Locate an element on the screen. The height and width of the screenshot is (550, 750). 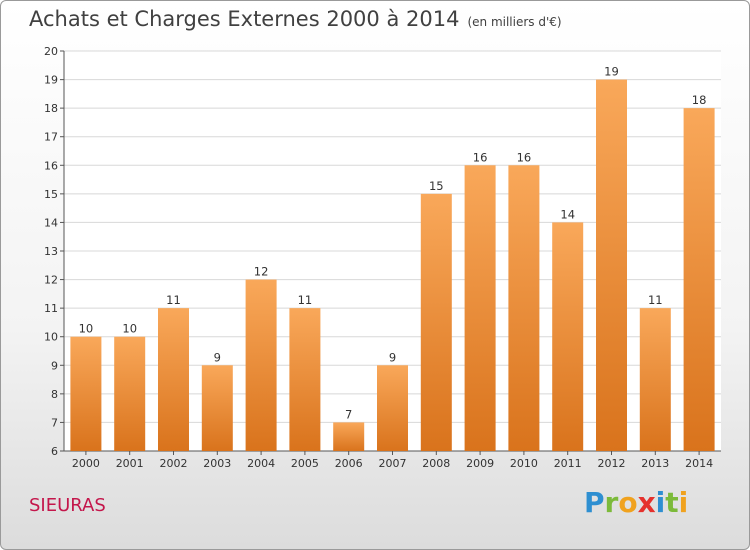
x-tick-label: 2003 is located at coordinates (217, 463).